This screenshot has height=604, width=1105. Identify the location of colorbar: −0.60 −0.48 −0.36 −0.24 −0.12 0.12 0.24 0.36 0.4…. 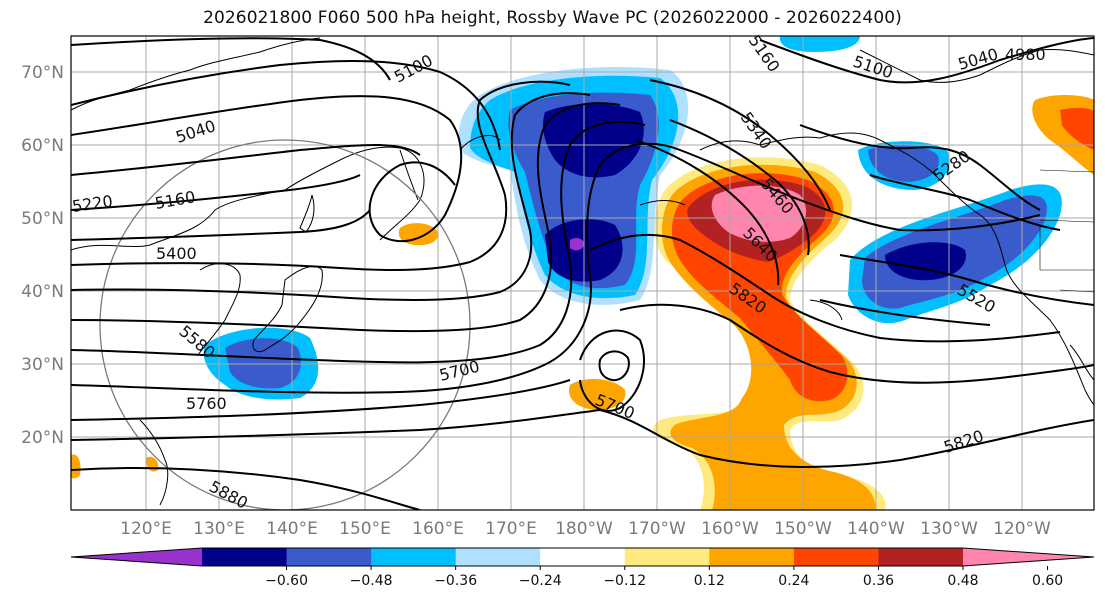
(582, 568).